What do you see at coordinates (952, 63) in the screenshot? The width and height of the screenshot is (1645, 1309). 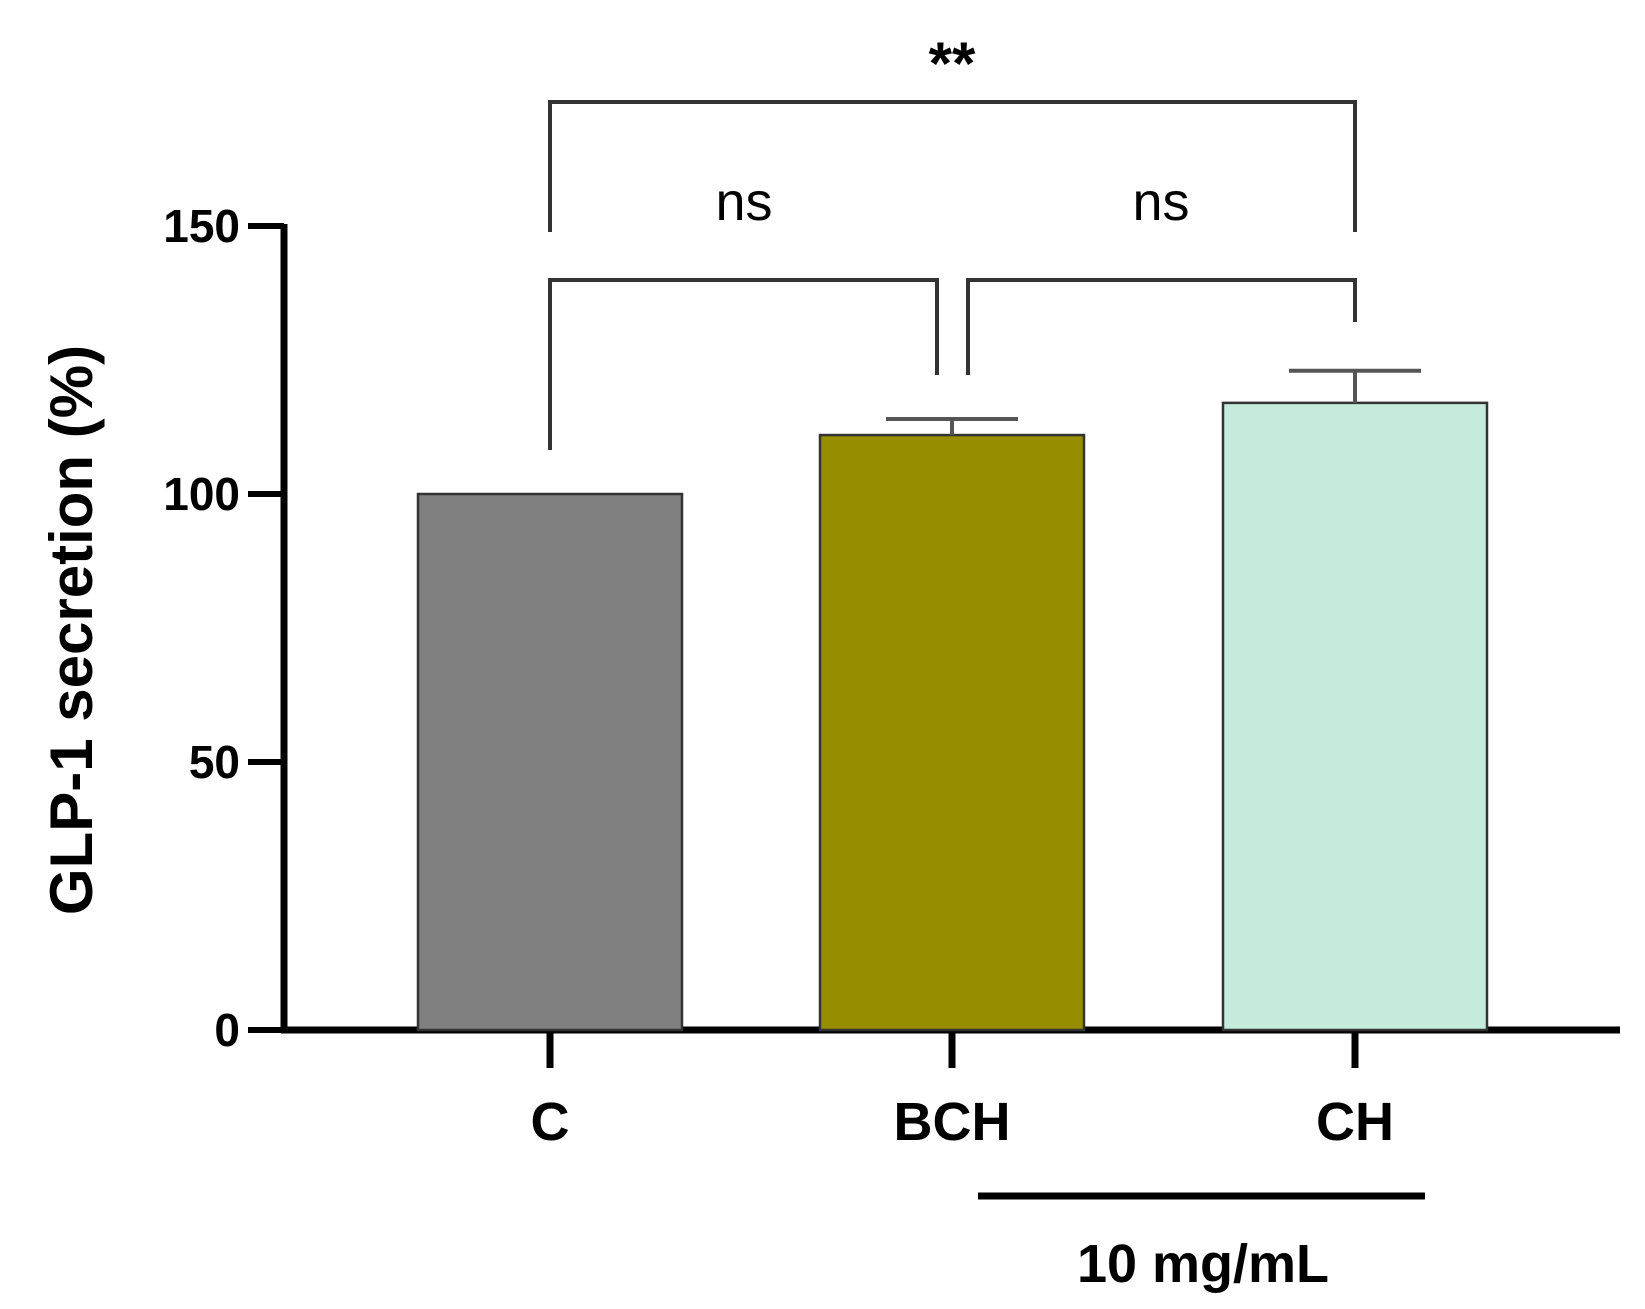 I see `significance-label: **` at bounding box center [952, 63].